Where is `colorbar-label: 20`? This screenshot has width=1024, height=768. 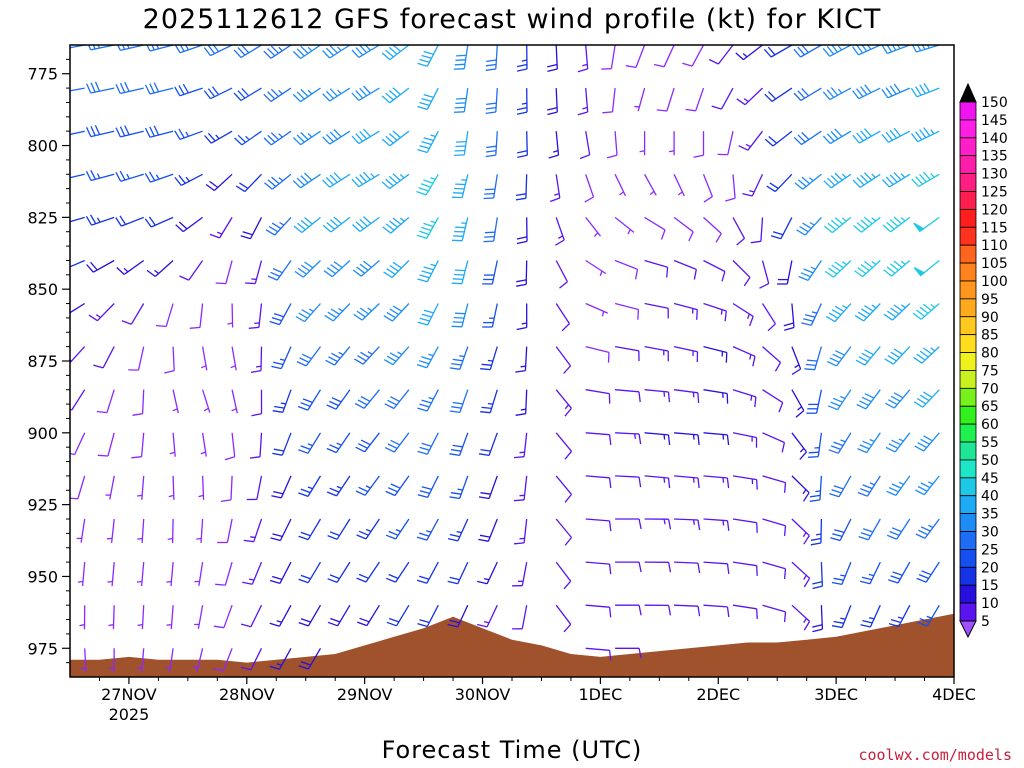 colorbar-label: 20 is located at coordinates (990, 568).